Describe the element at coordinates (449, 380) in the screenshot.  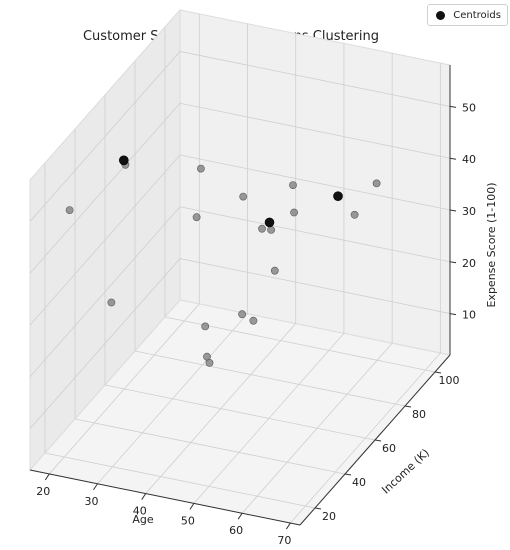
I see `y-tick-label: 100` at that location.